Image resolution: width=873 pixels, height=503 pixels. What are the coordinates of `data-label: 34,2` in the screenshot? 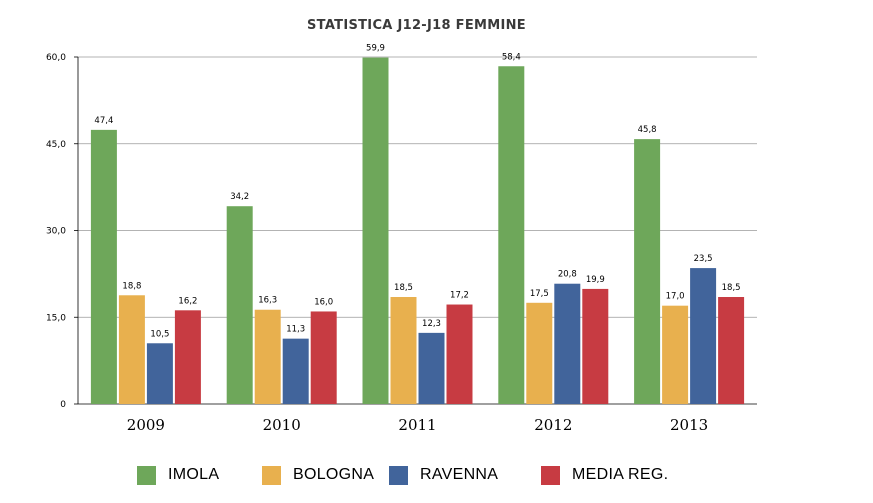 It's located at (239, 197).